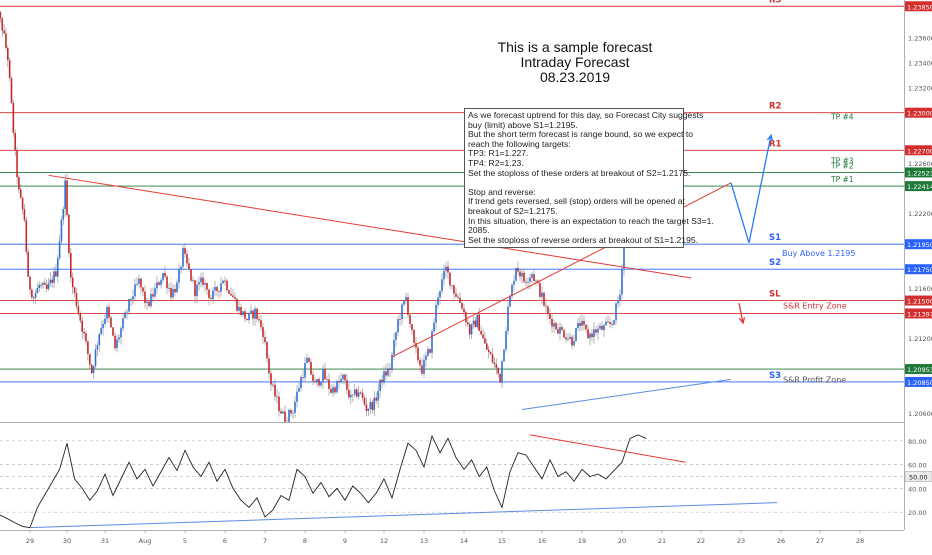 The height and width of the screenshot is (555, 932). Describe the element at coordinates (842, 165) in the screenshot. I see `level-name: TP #2` at that location.